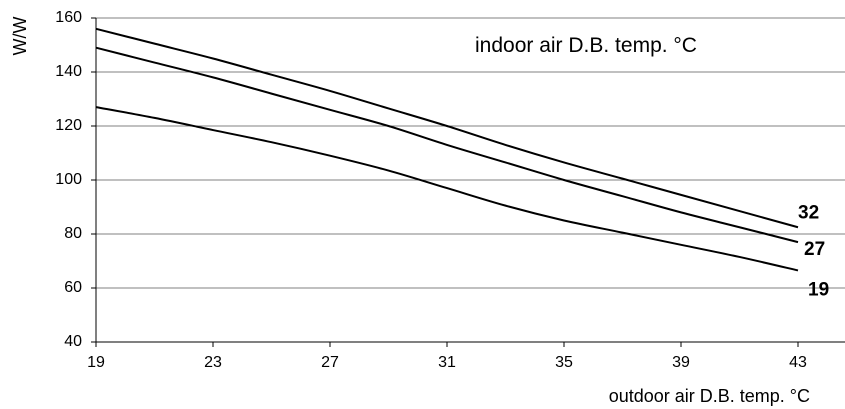  Describe the element at coordinates (564, 362) in the screenshot. I see `x-tick-label: 35` at that location.